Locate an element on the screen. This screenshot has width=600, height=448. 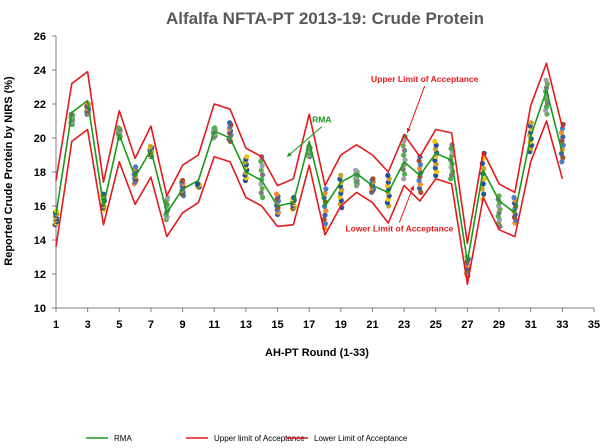
x-tick-label: 21 is located at coordinates (372, 325).